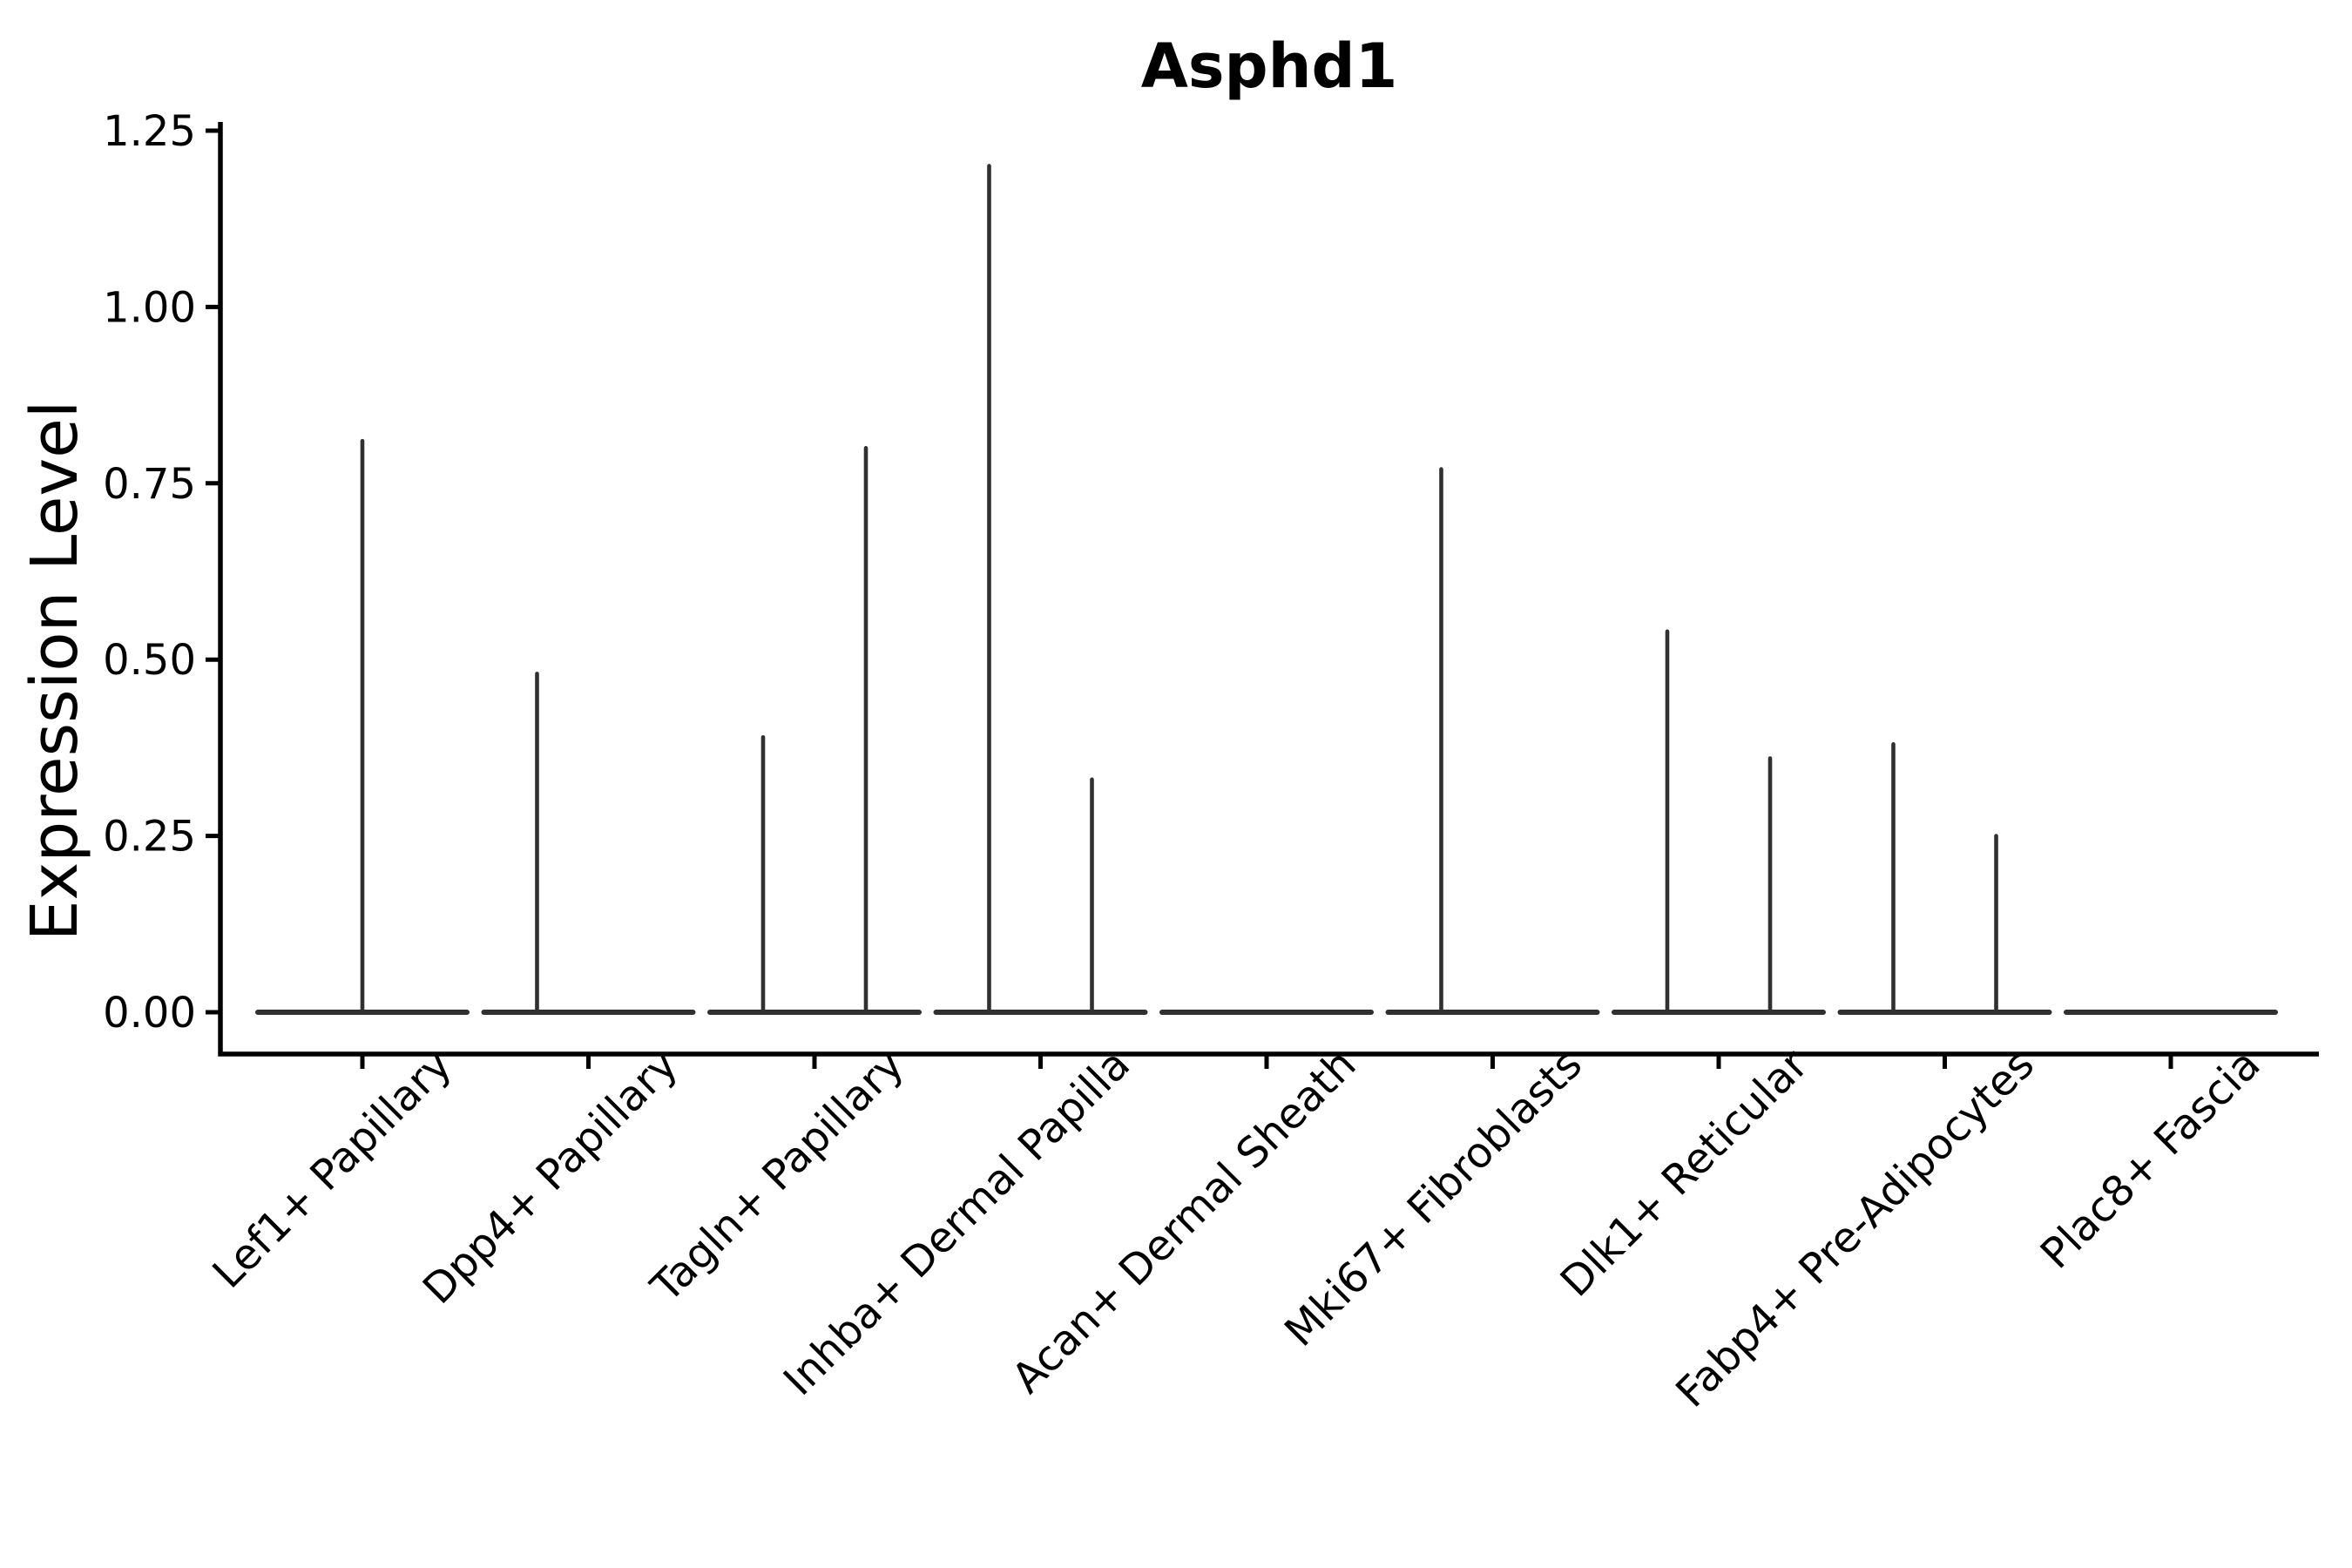  What do you see at coordinates (2150, 1159) in the screenshot?
I see `x-category-label: Plac8+ Fascia` at bounding box center [2150, 1159].